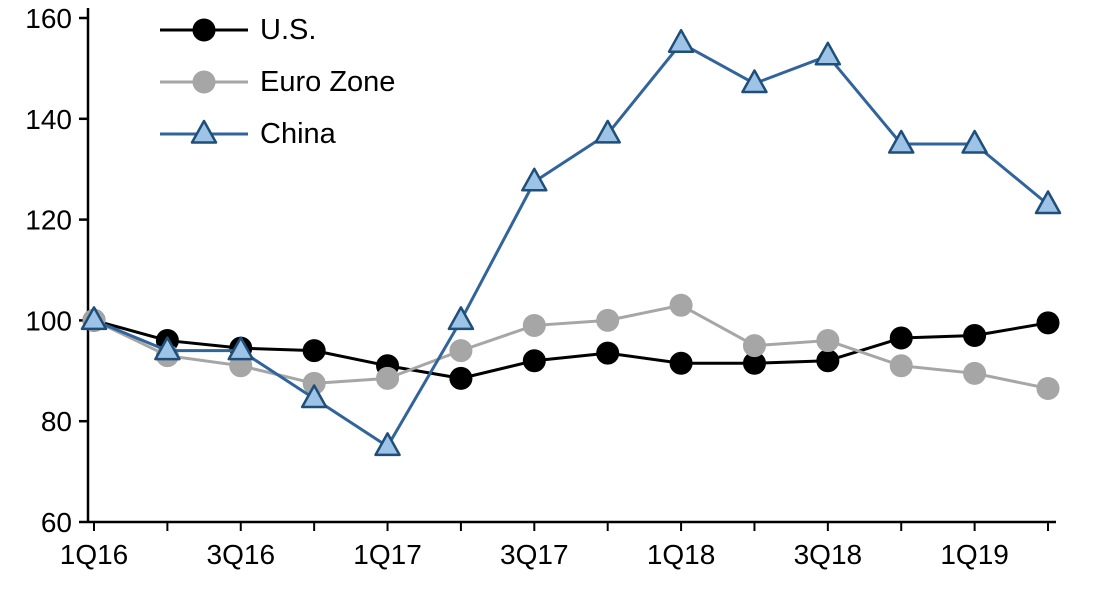 Image resolution: width=1116 pixels, height=594 pixels. Describe the element at coordinates (48, 18) in the screenshot. I see `svg-text: 160` at that location.